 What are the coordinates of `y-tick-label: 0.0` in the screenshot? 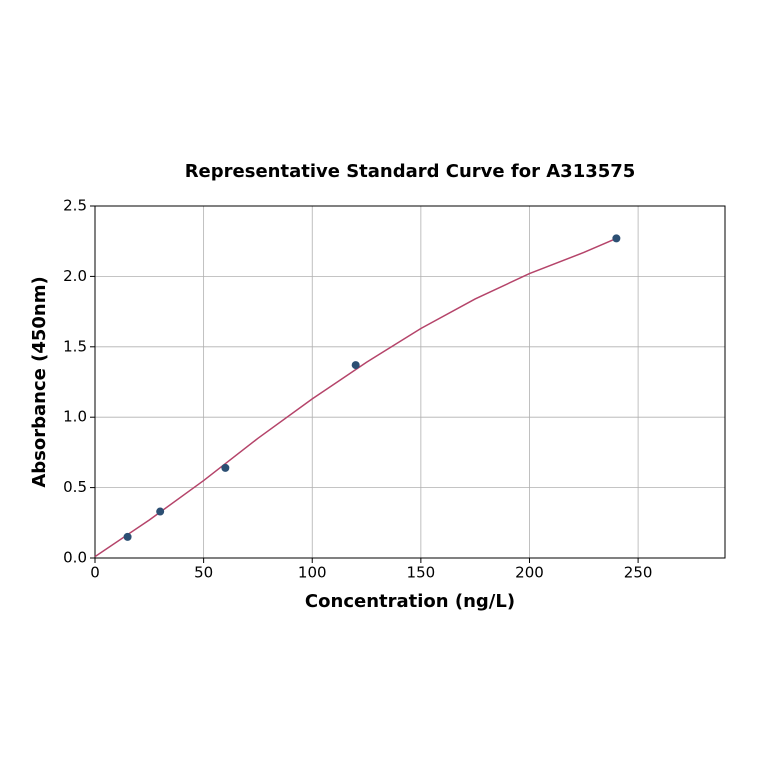 It's located at (75, 558).